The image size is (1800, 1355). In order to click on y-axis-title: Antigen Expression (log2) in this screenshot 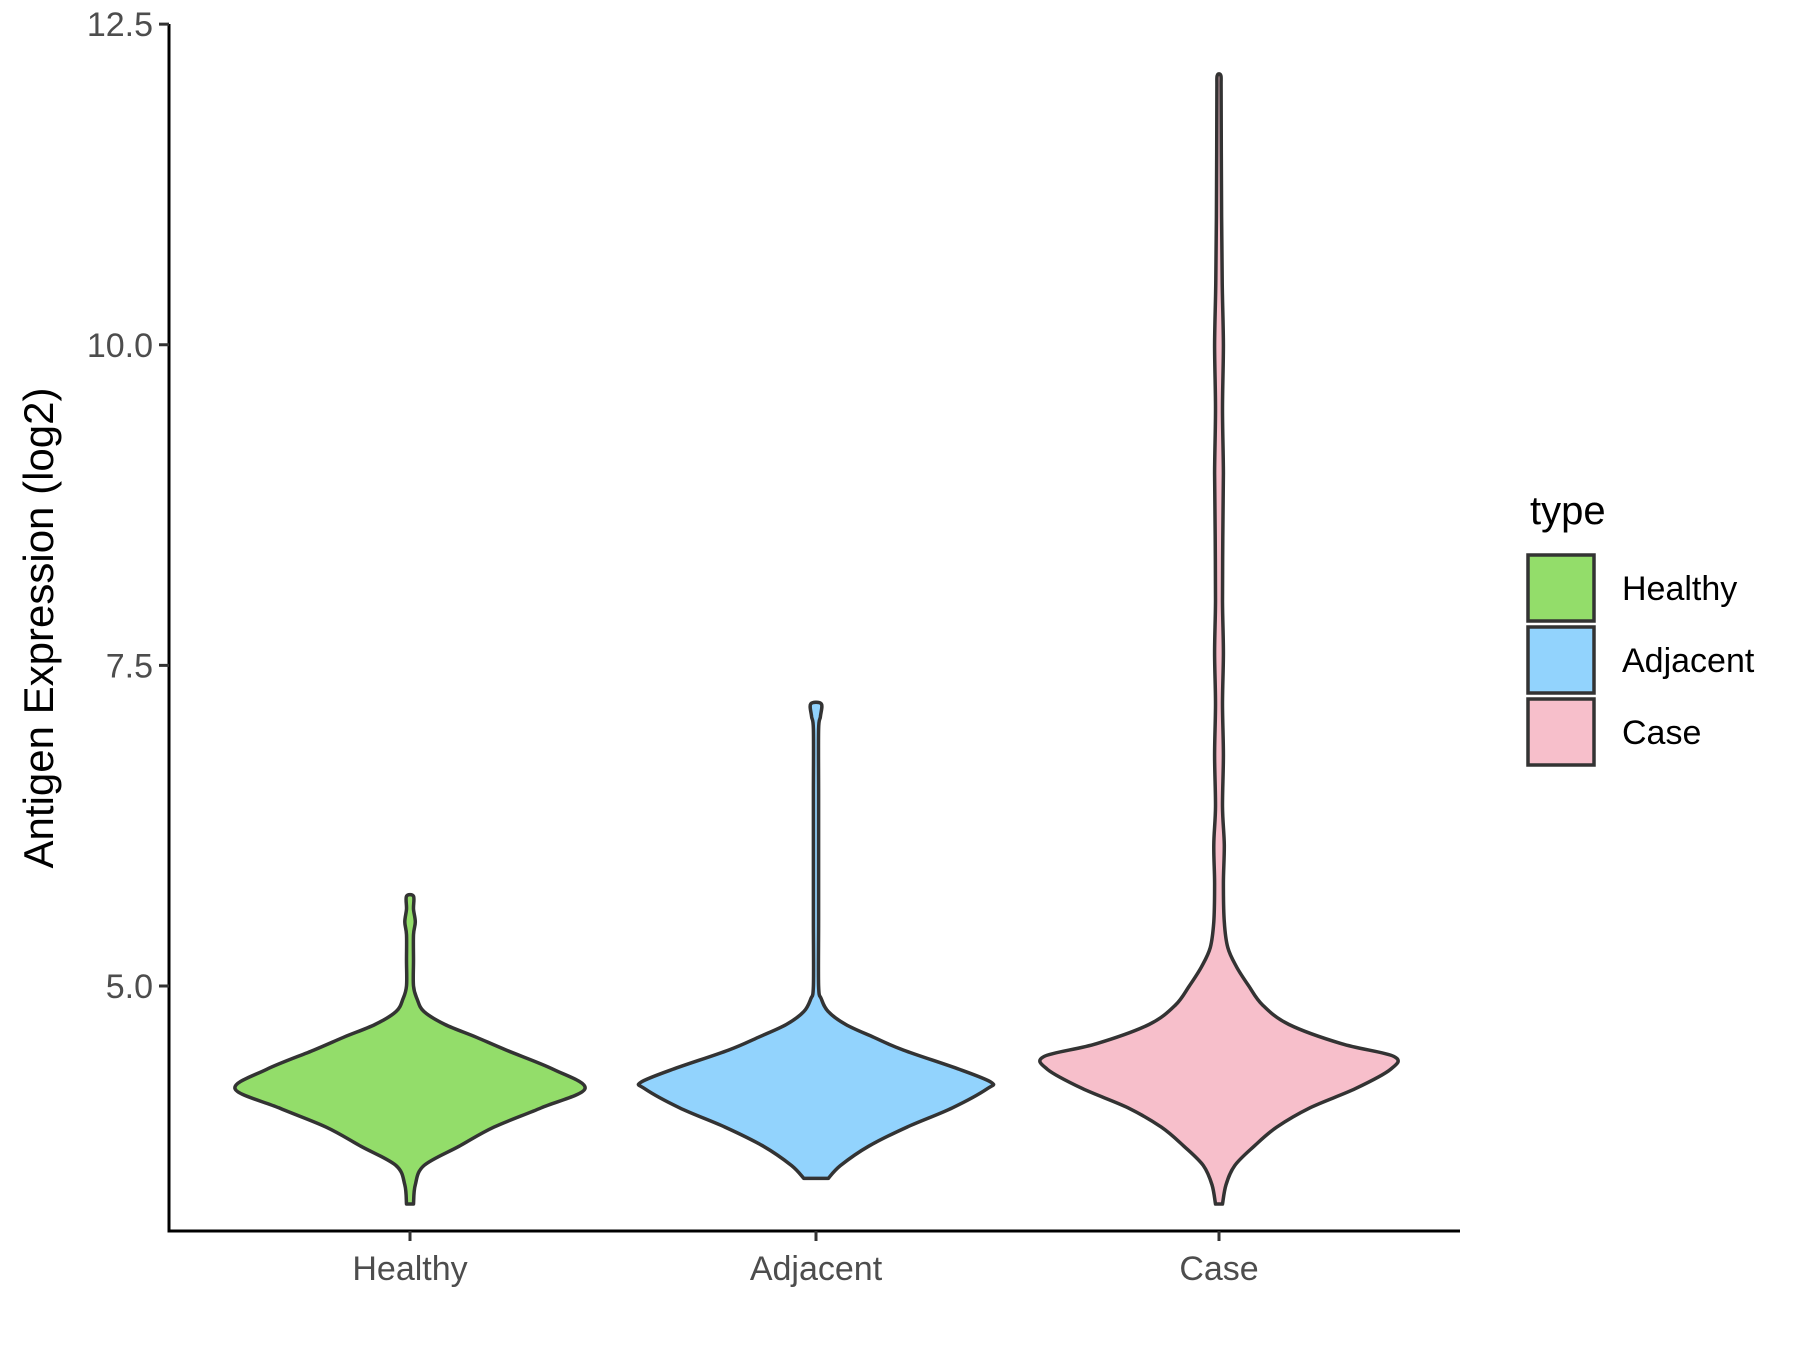, I will do `click(38, 628)`.